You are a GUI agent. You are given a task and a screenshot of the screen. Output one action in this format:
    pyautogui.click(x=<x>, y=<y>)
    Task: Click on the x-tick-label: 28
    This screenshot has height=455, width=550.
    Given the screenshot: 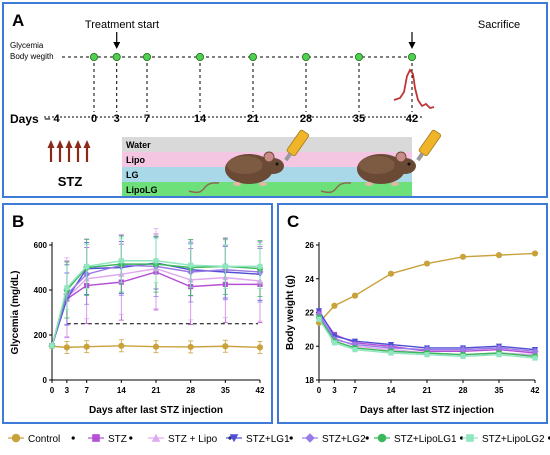 What is the action you would take?
    pyautogui.click(x=190, y=390)
    